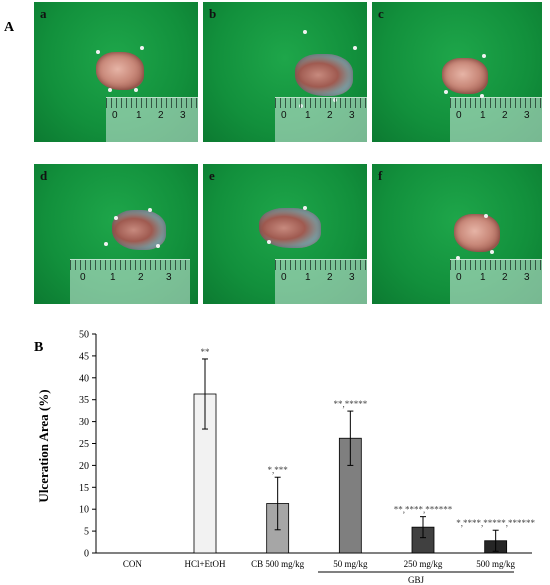 Image resolution: width=550 pixels, height=585 pixels. What do you see at coordinates (84, 510) in the screenshot?
I see `y-tick-label: 10` at bounding box center [84, 510].